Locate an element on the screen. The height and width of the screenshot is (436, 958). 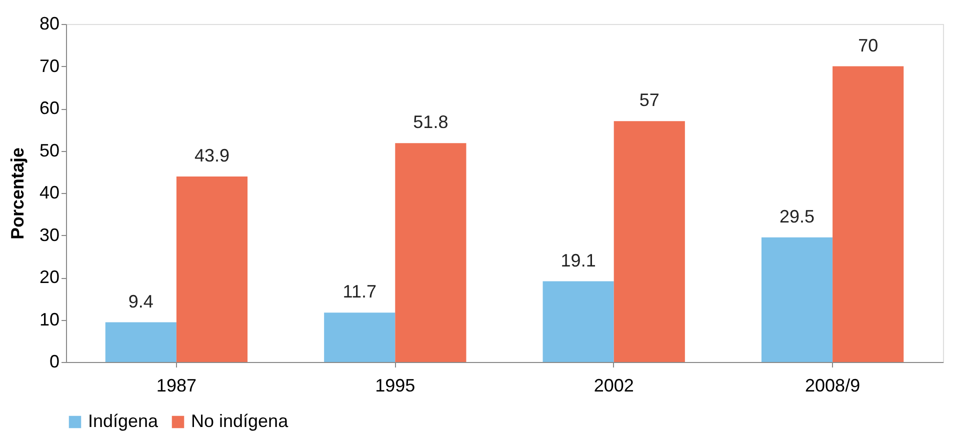
data-label: 43.9 is located at coordinates (212, 156).